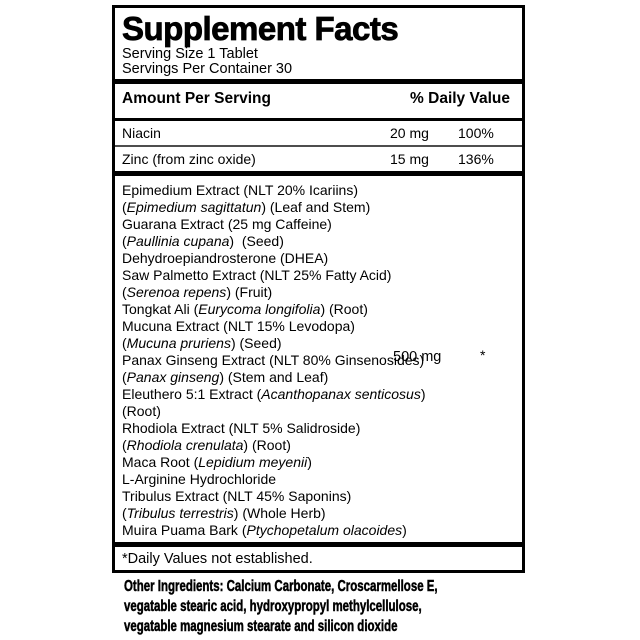  Describe the element at coordinates (316, 133) in the screenshot. I see `nutrient-row: Niacin 20 mg 100%` at that location.